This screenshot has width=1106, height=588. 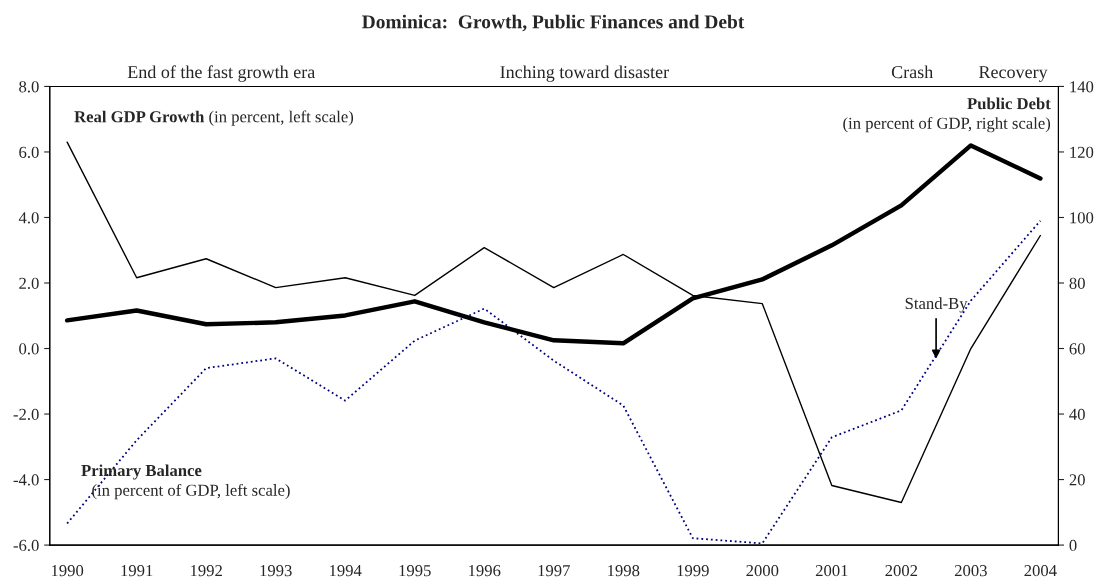 I want to click on x-tick-label: 2002, so click(x=901, y=571).